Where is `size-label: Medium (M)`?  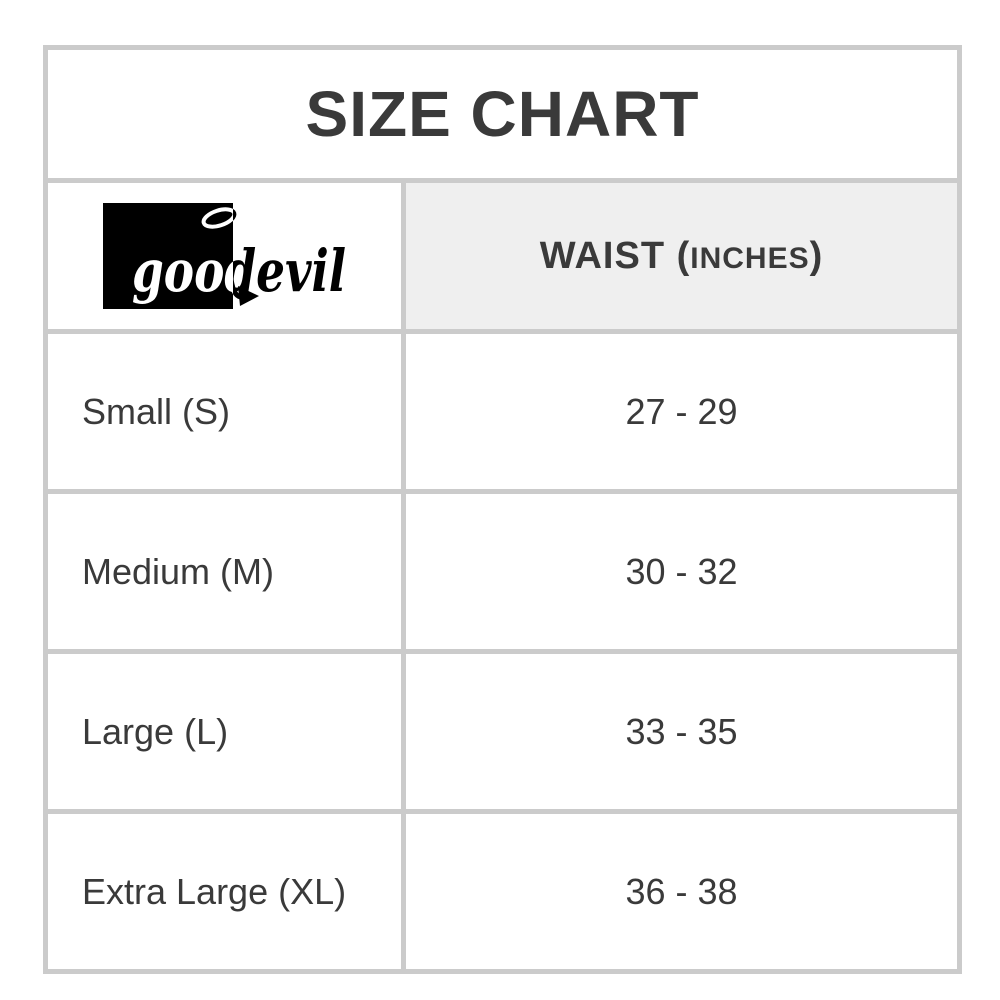 size-label: Medium (M) is located at coordinates (224, 571).